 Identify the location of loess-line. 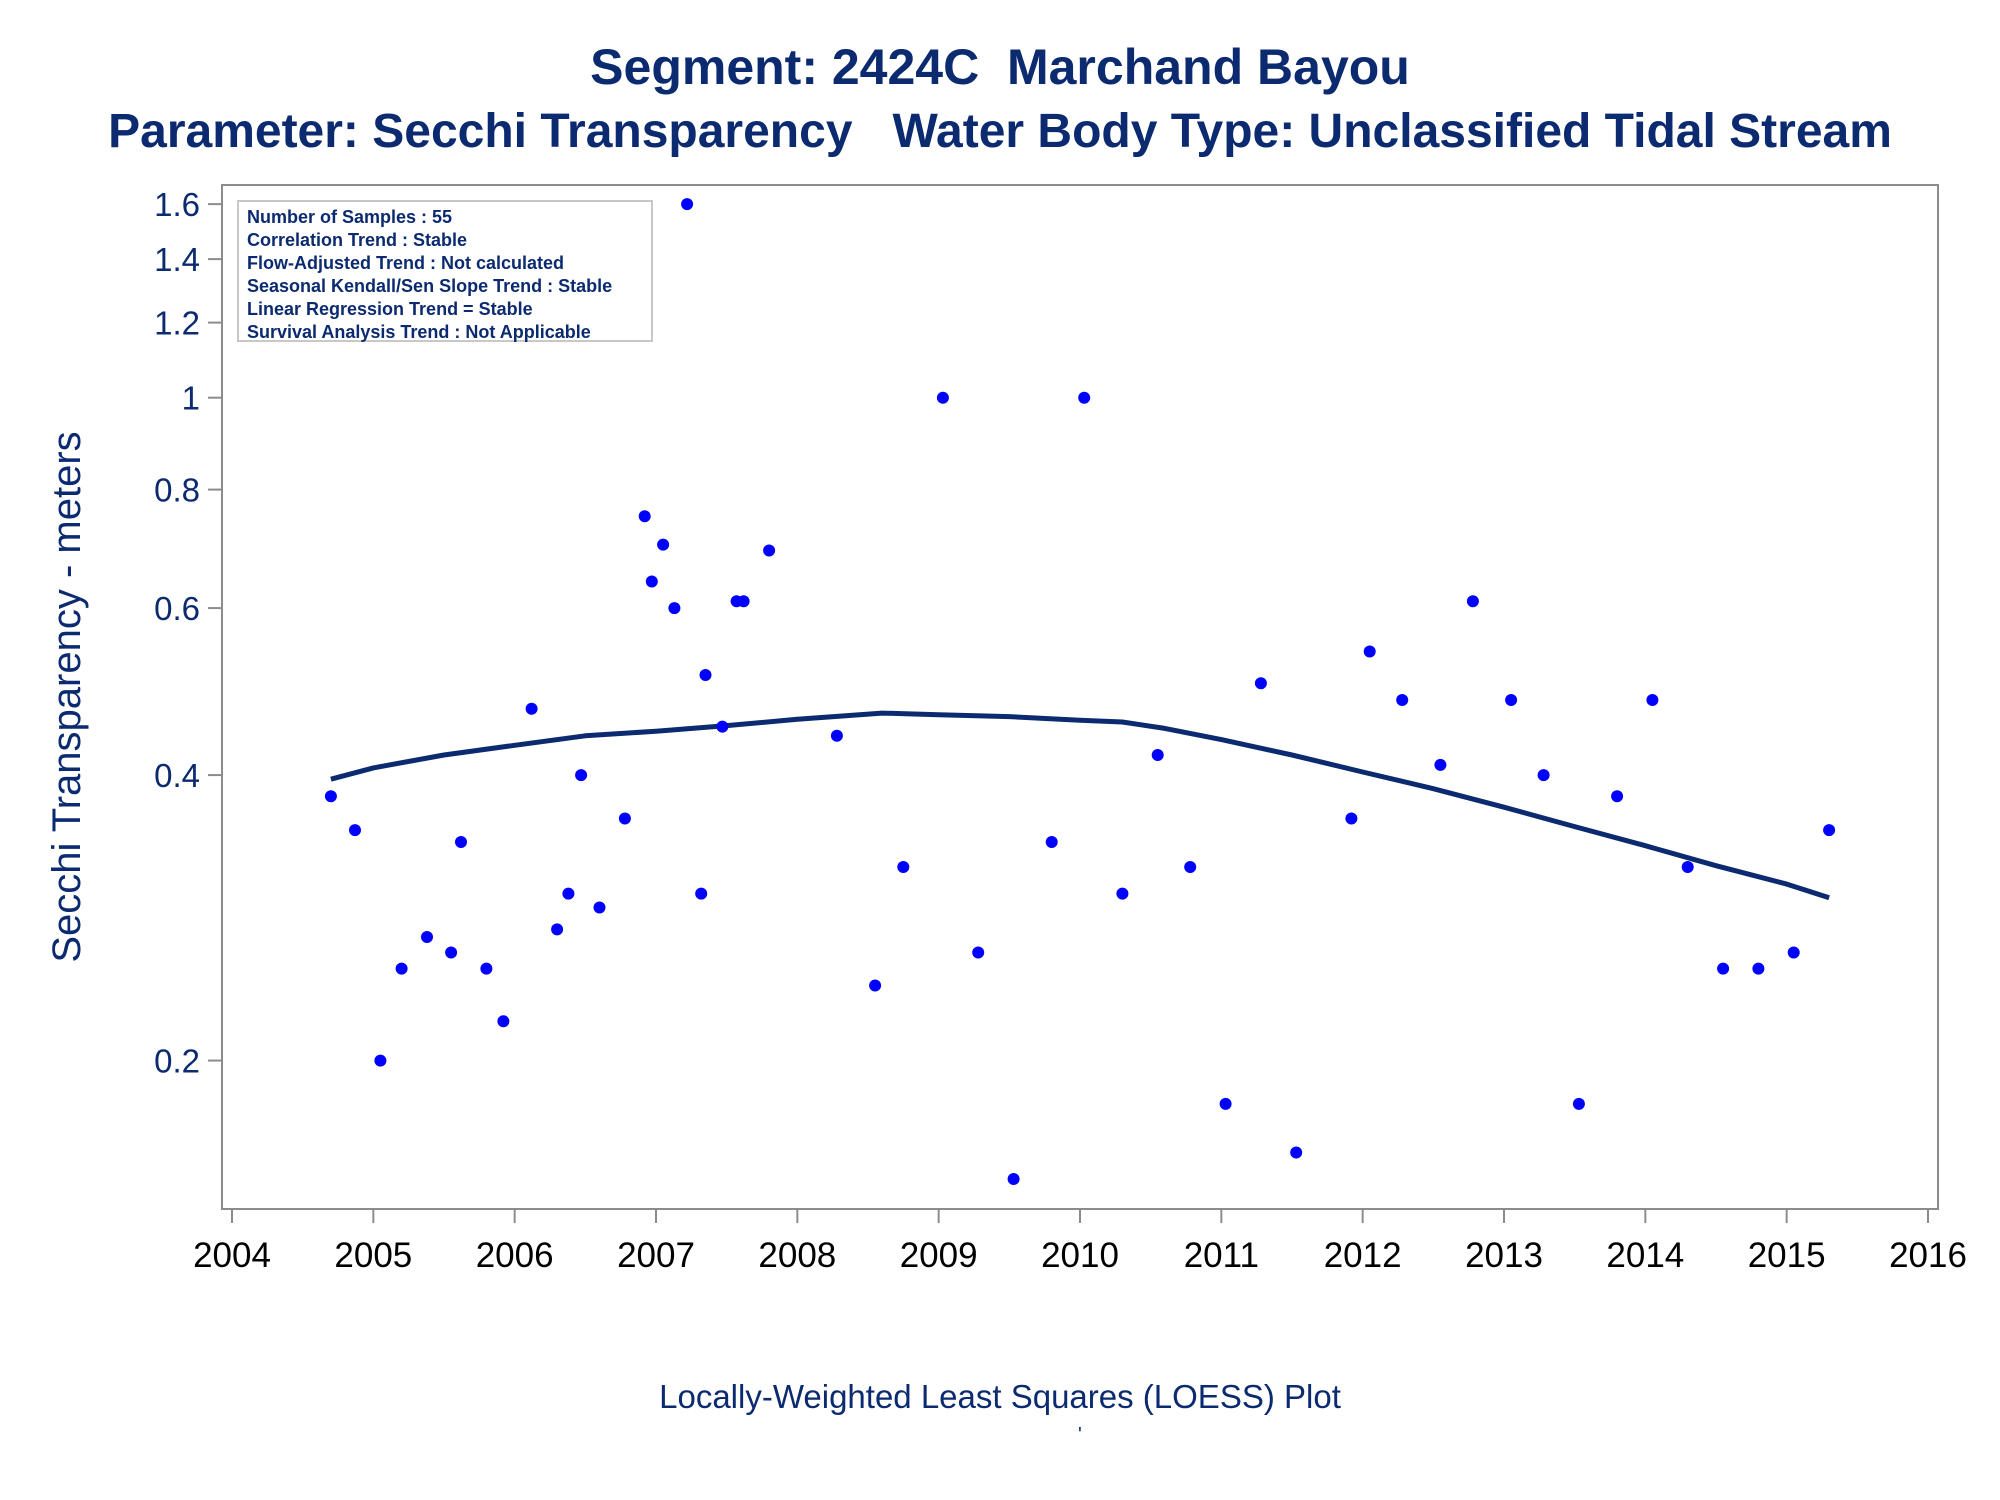
(1080, 805).